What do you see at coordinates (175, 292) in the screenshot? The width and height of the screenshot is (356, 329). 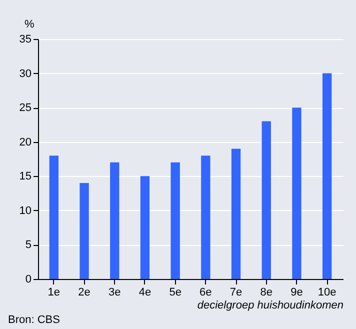 I see `x-tick-label: 5e` at bounding box center [175, 292].